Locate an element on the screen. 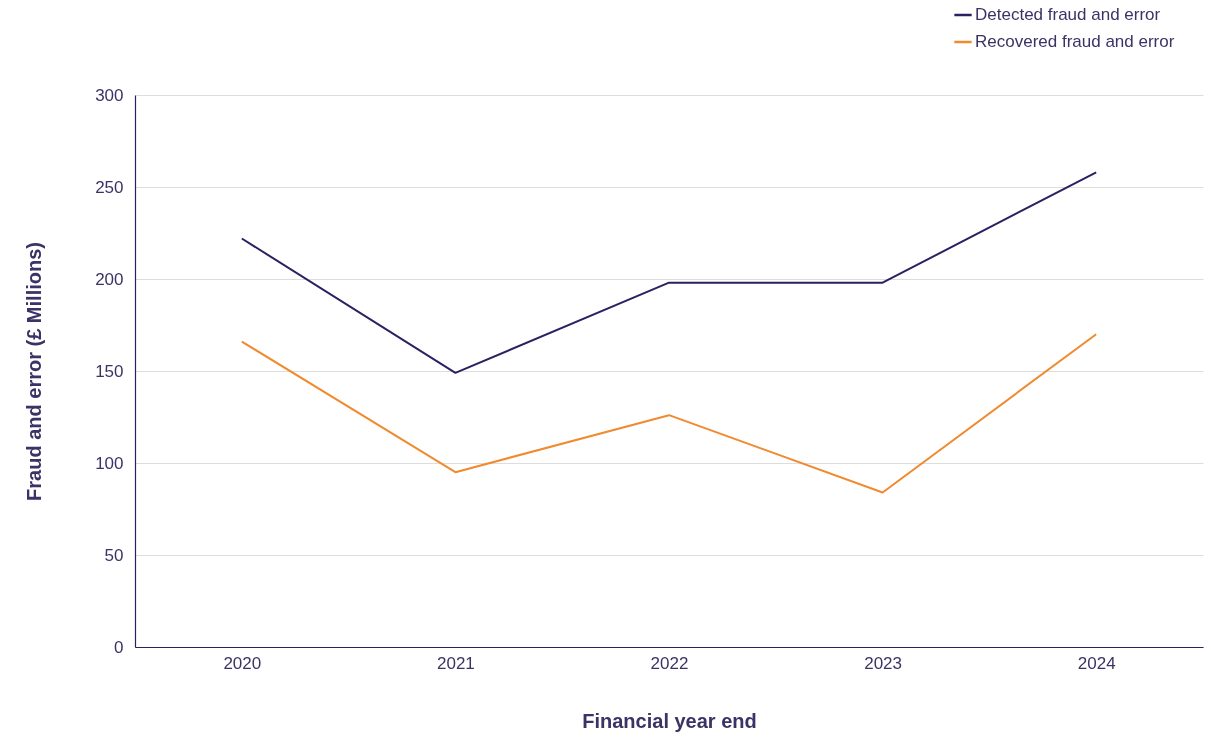  y-tick-label: 0 is located at coordinates (119, 647).